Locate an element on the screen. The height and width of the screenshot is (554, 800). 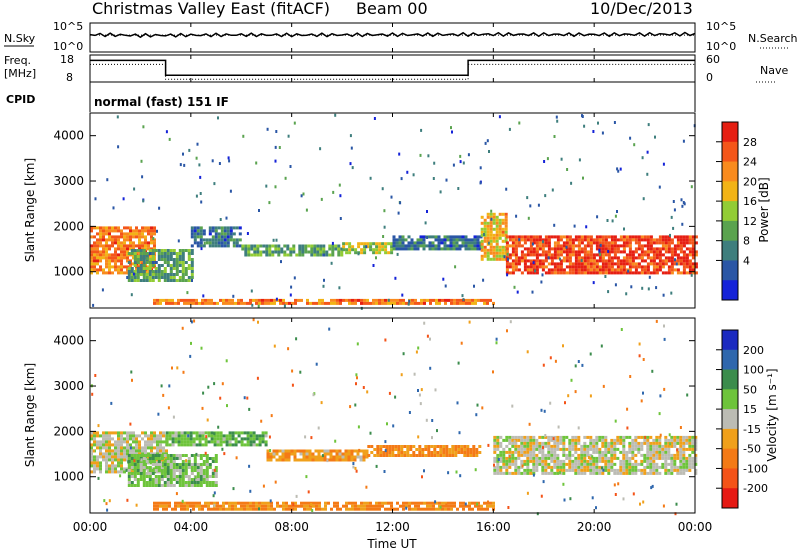
velocity-colorbar-tick-label: 100 is located at coordinates (753, 370).